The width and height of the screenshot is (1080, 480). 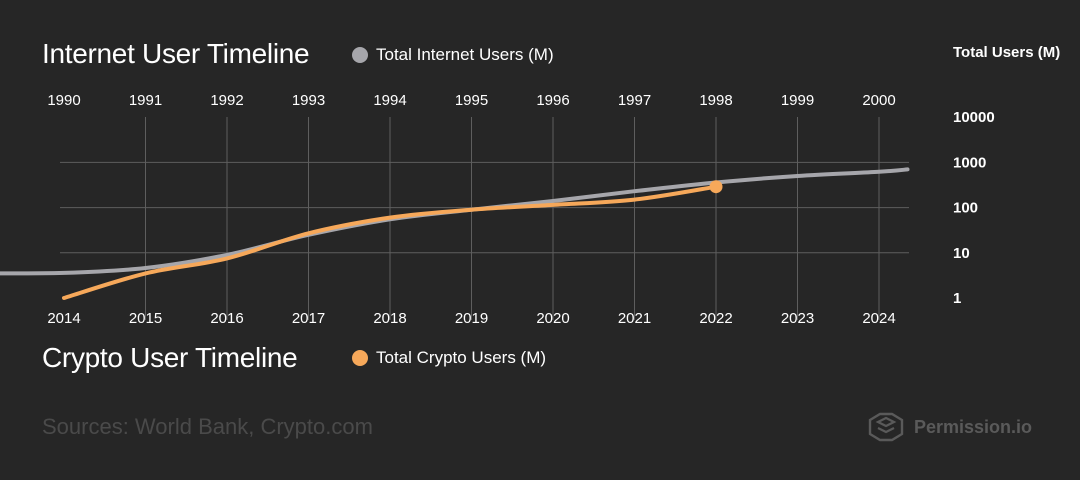 I want to click on series-line-crypto-users, so click(x=390, y=242).